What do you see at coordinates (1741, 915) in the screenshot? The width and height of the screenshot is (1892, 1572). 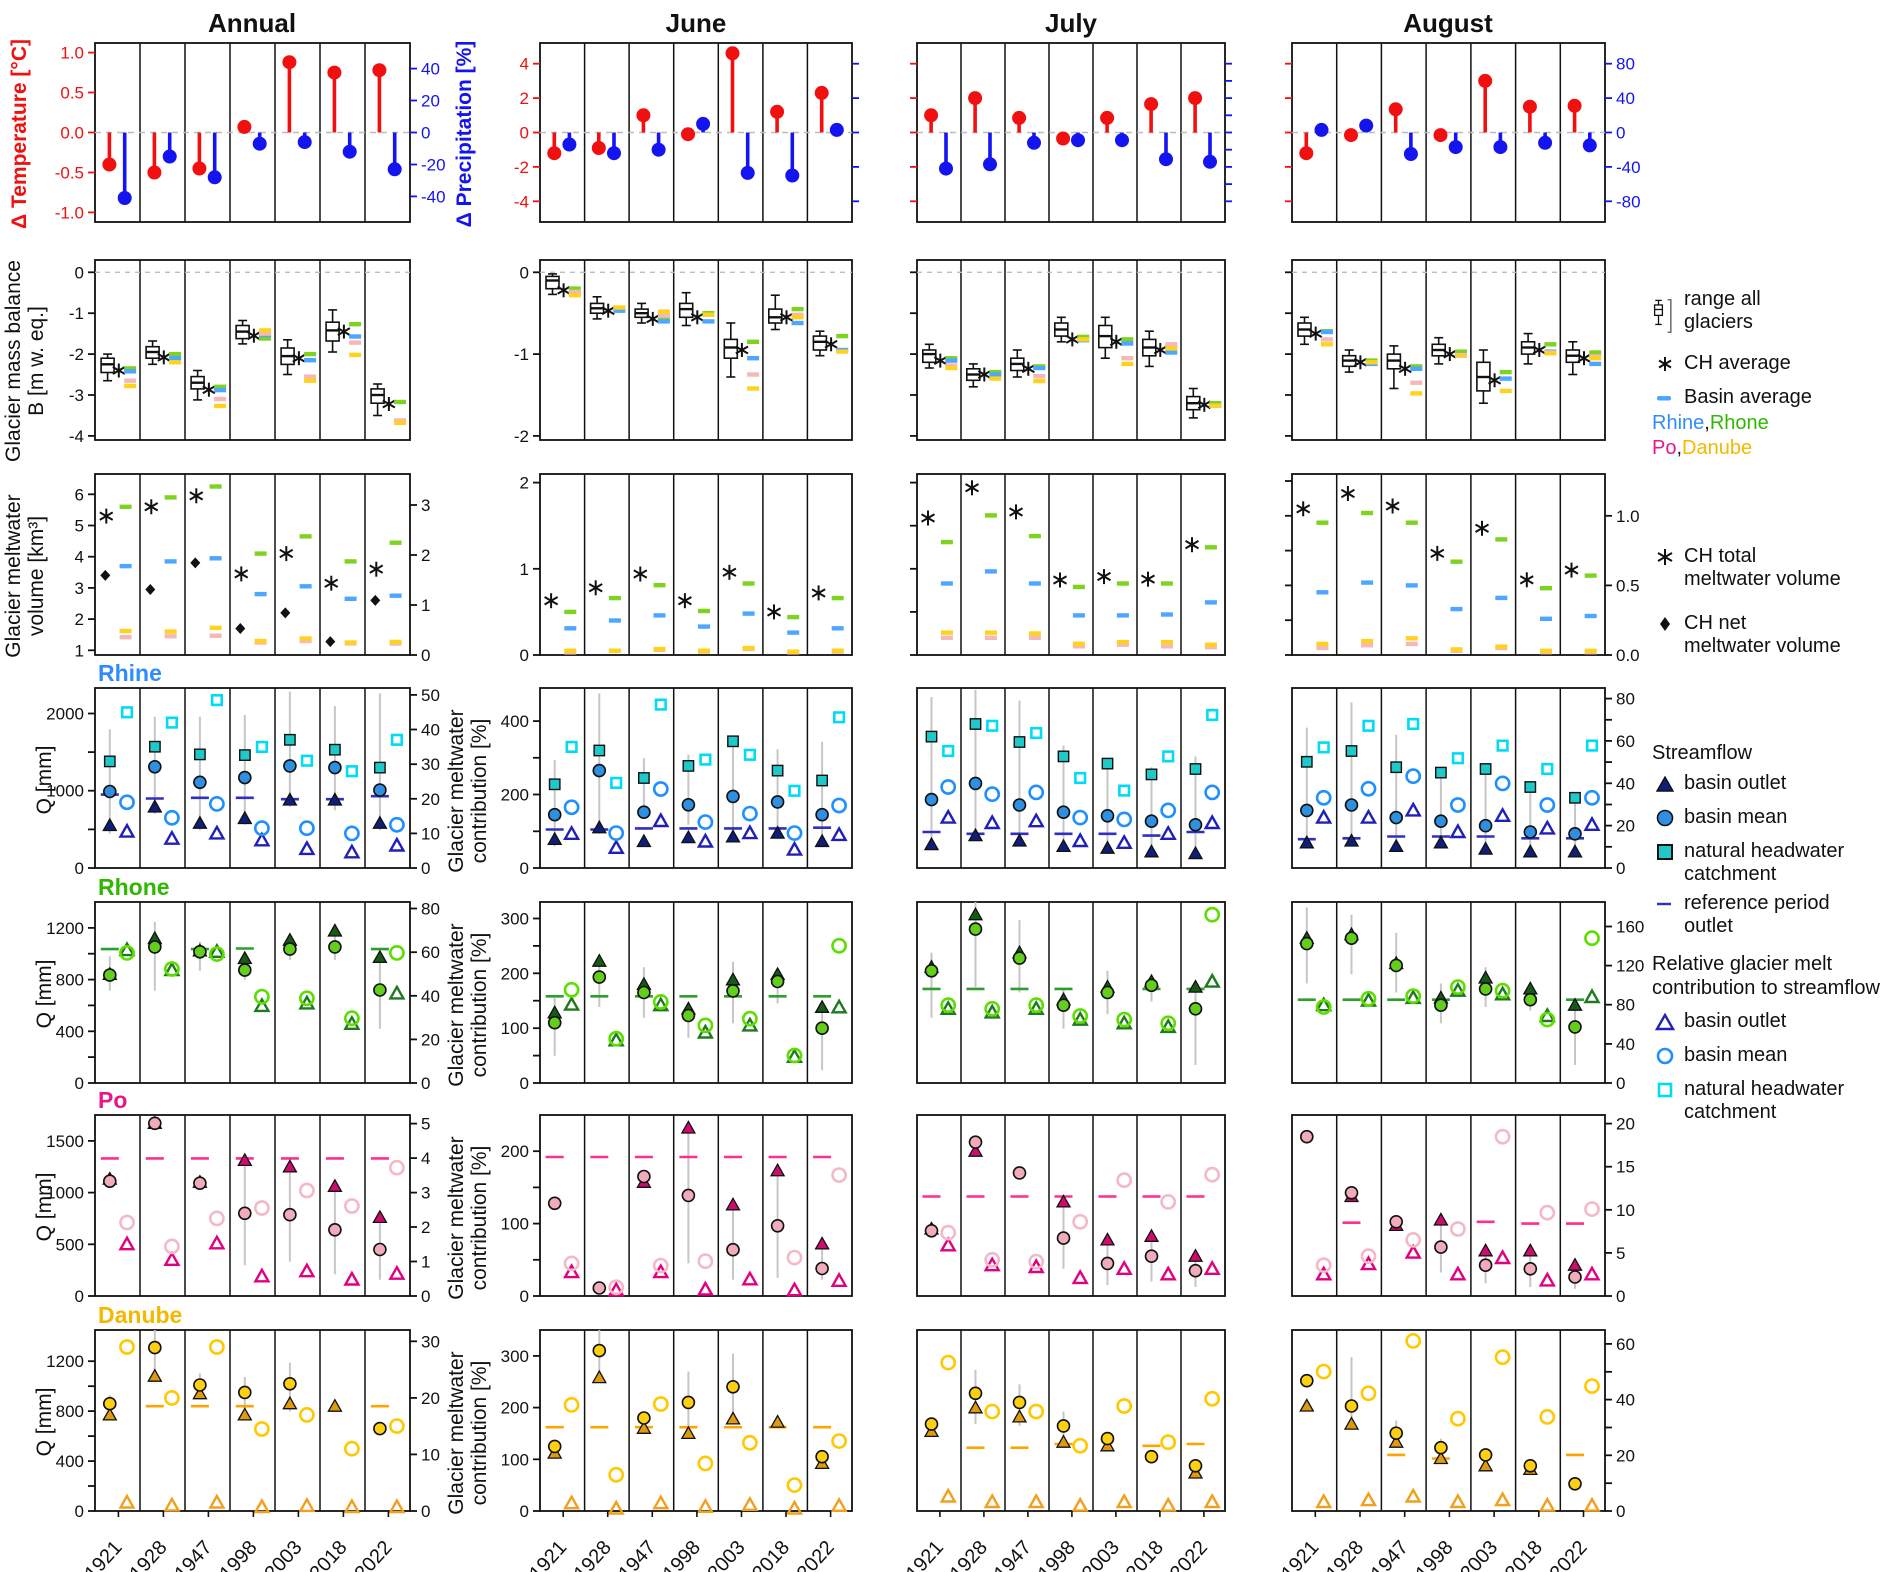 I see `legend-reference-period: reference period outlet` at bounding box center [1741, 915].